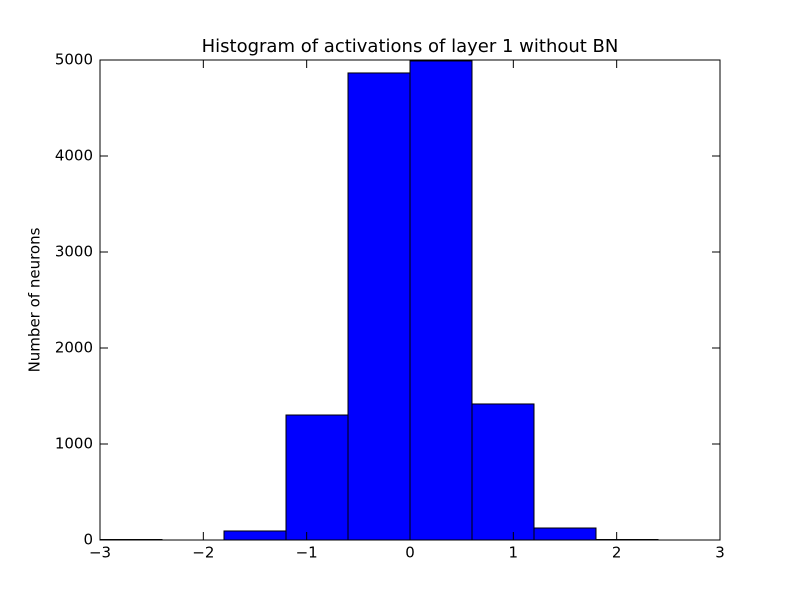 Image resolution: width=800 pixels, height=600 pixels. Describe the element at coordinates (74, 348) in the screenshot. I see `y-tick-label: 2000` at that location.